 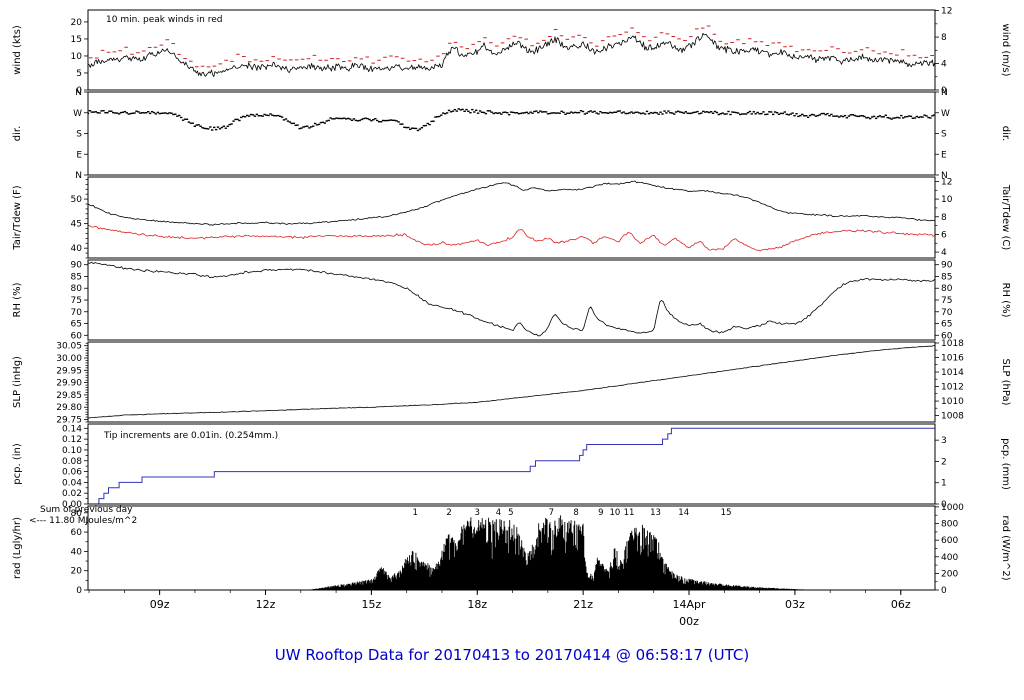 What do you see at coordinates (69, 396) in the screenshot?
I see `svg-text: 29.85` at bounding box center [69, 396].